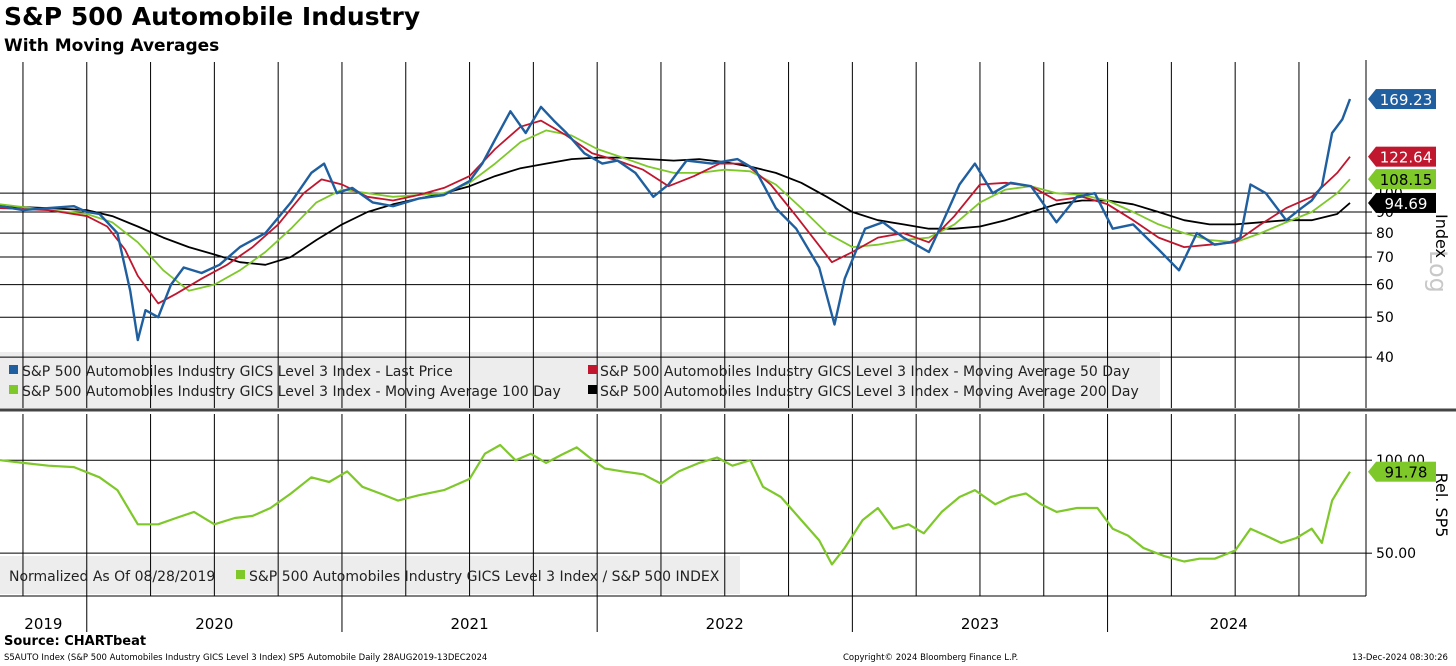 Image resolution: width=1456 pixels, height=666 pixels. Describe the element at coordinates (1385, 318) in the screenshot. I see `y-tick-label: 50` at that location.